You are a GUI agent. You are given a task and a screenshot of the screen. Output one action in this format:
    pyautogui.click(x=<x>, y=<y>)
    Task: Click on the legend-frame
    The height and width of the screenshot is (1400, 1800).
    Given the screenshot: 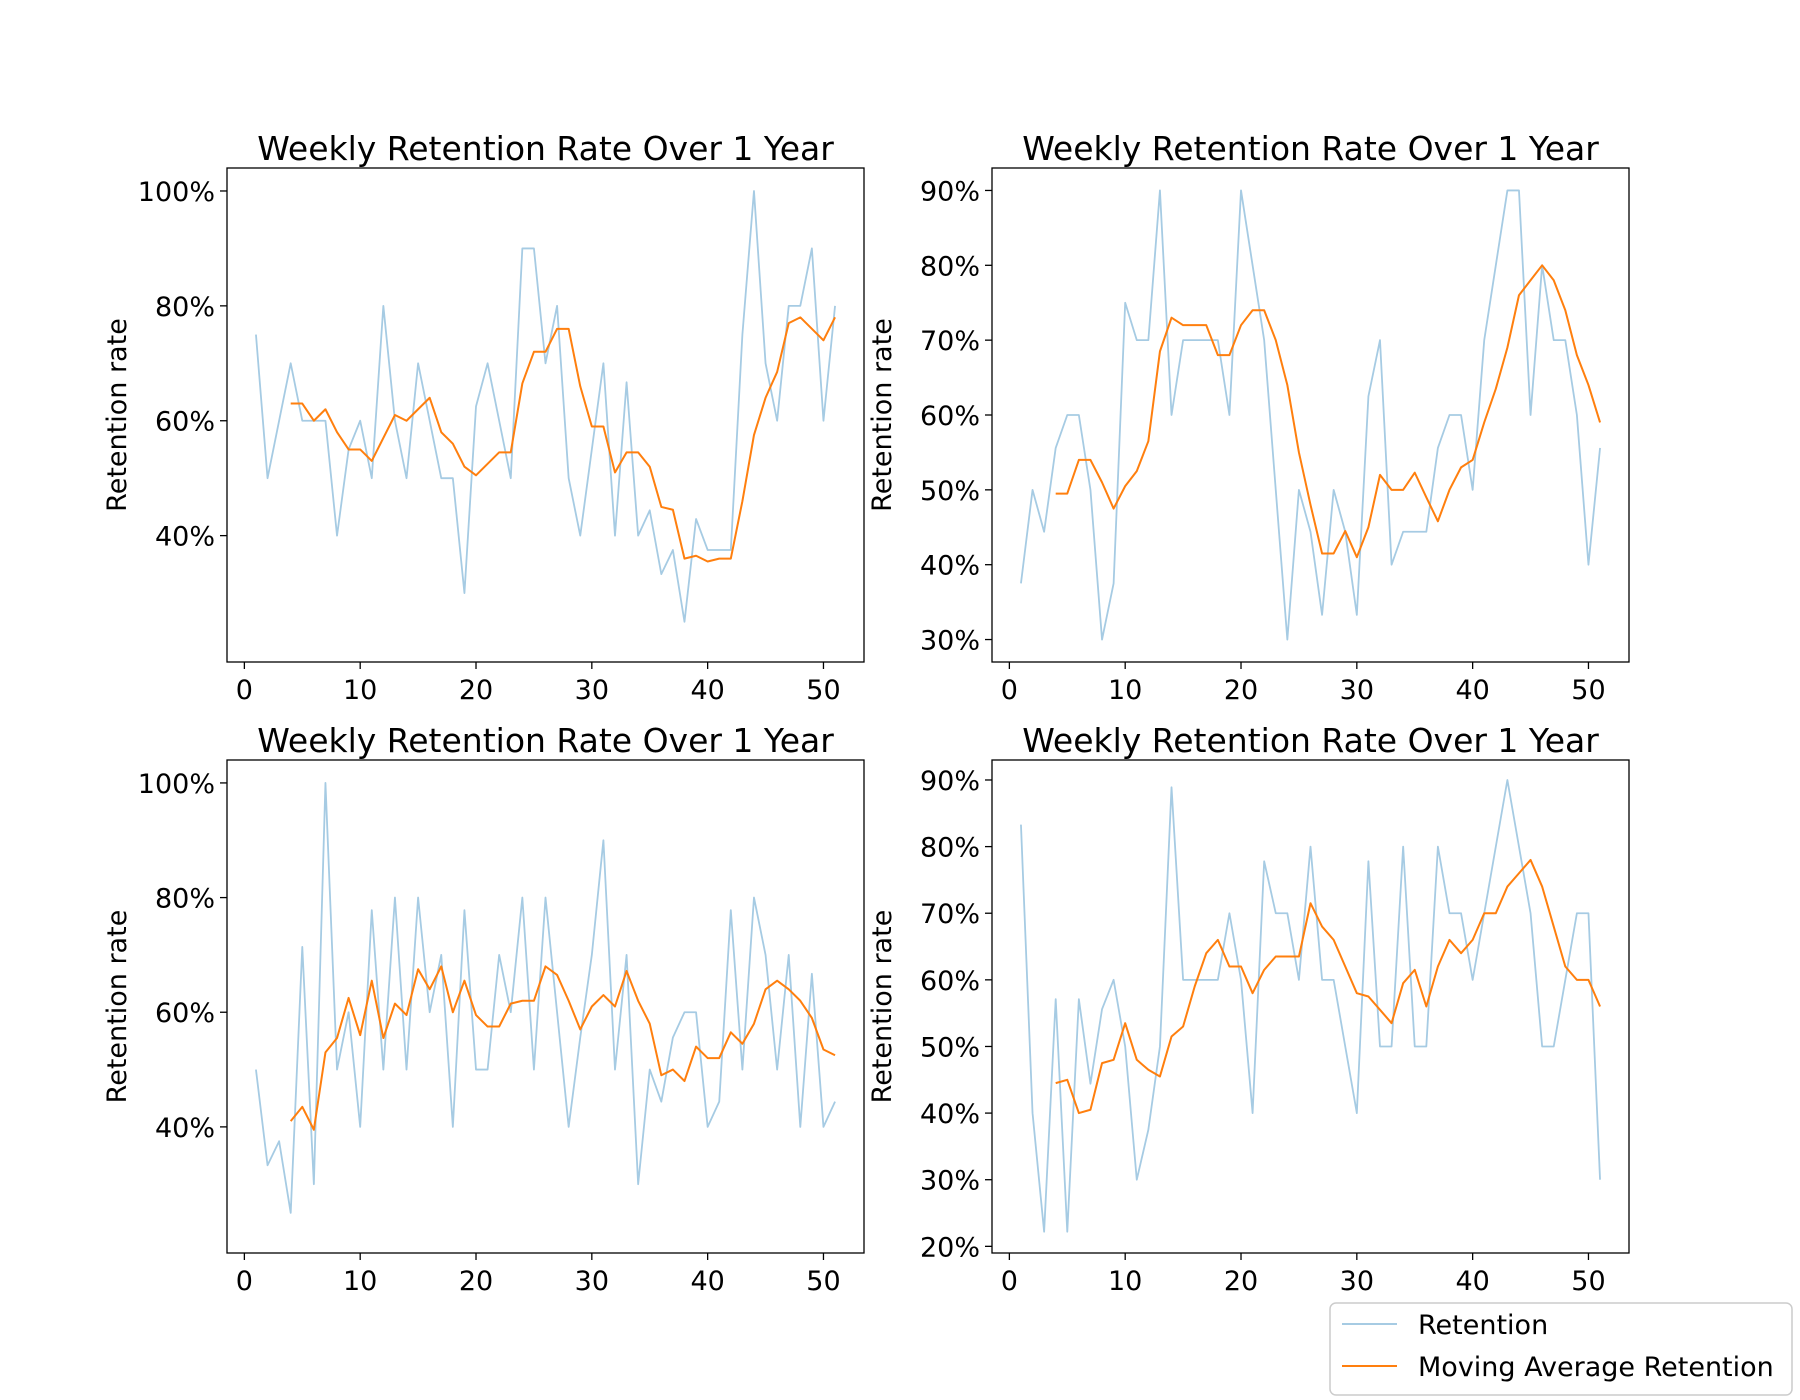 What is the action you would take?
    pyautogui.click(x=1561, y=1349)
    